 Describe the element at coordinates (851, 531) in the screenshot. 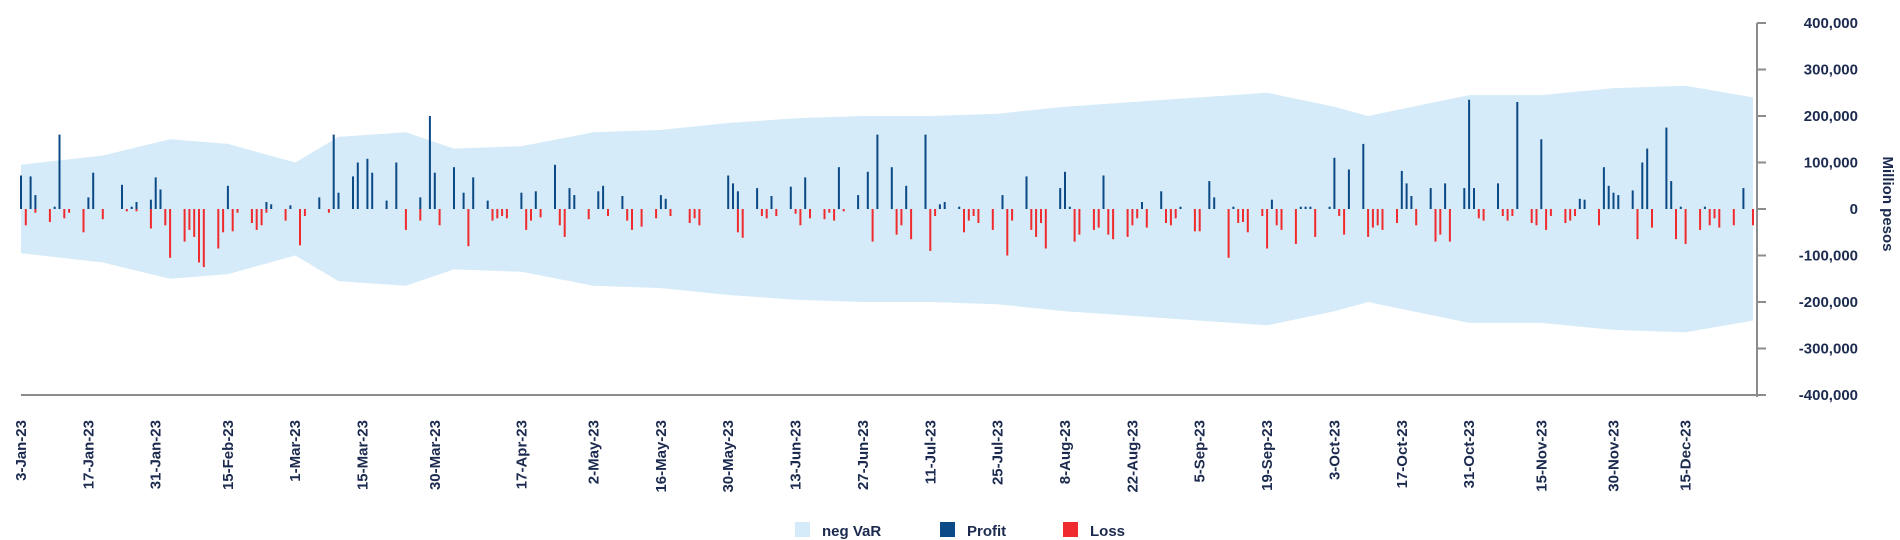

I see `legend-label: neg VaR` at that location.